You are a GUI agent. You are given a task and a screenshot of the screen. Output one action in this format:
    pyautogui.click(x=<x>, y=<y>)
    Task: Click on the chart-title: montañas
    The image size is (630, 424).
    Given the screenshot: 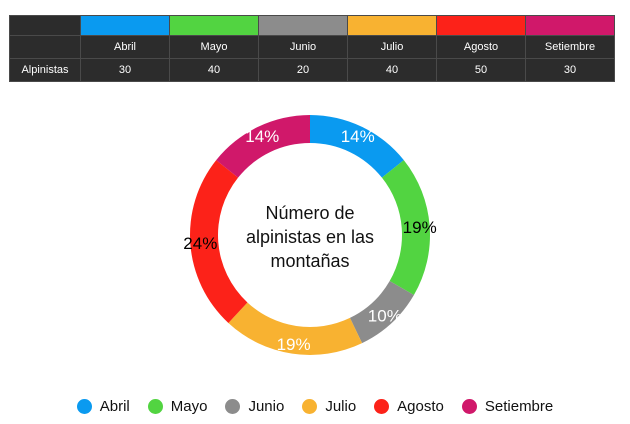 What is the action you would take?
    pyautogui.click(x=309, y=261)
    